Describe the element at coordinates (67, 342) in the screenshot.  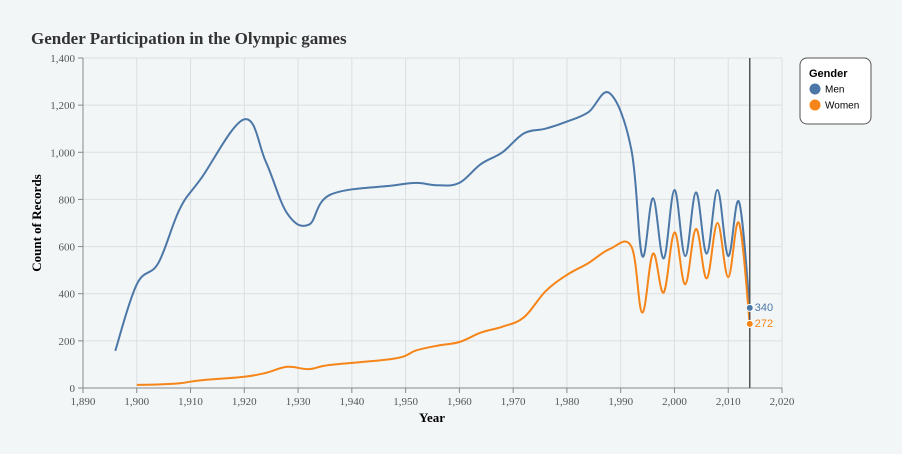
I see `y-tick-label: 200` at that location.